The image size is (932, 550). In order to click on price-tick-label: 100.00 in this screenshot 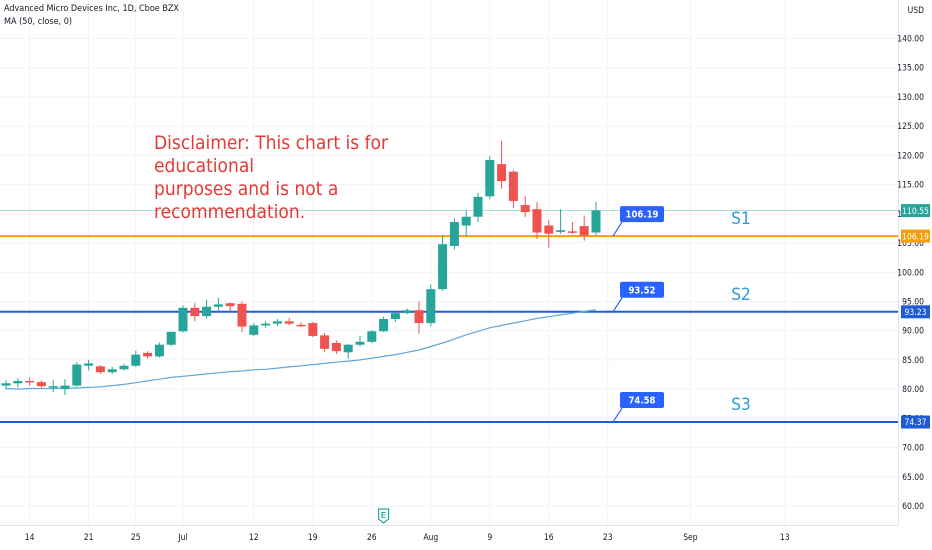, I will do `click(910, 273)`.